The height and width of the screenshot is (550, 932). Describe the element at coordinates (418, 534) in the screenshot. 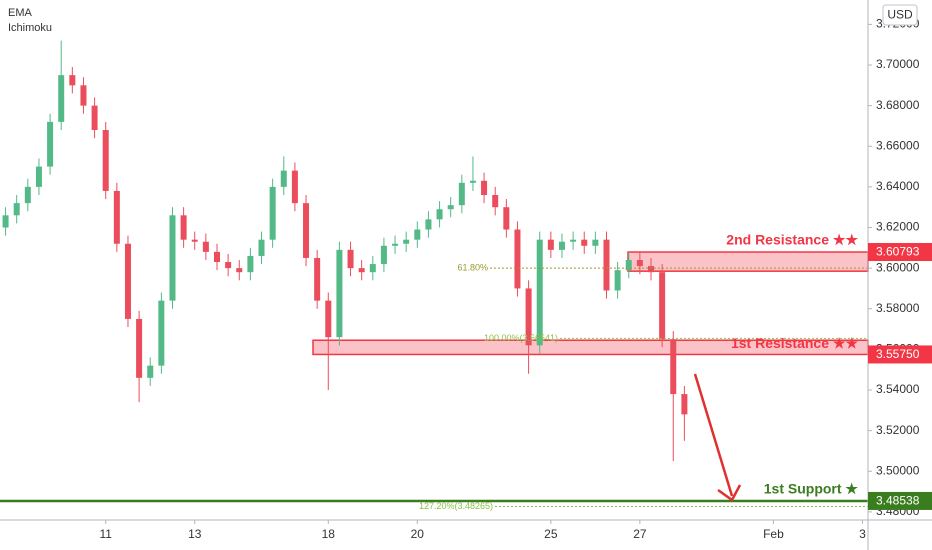

I see `x-tick-label: 20` at that location.